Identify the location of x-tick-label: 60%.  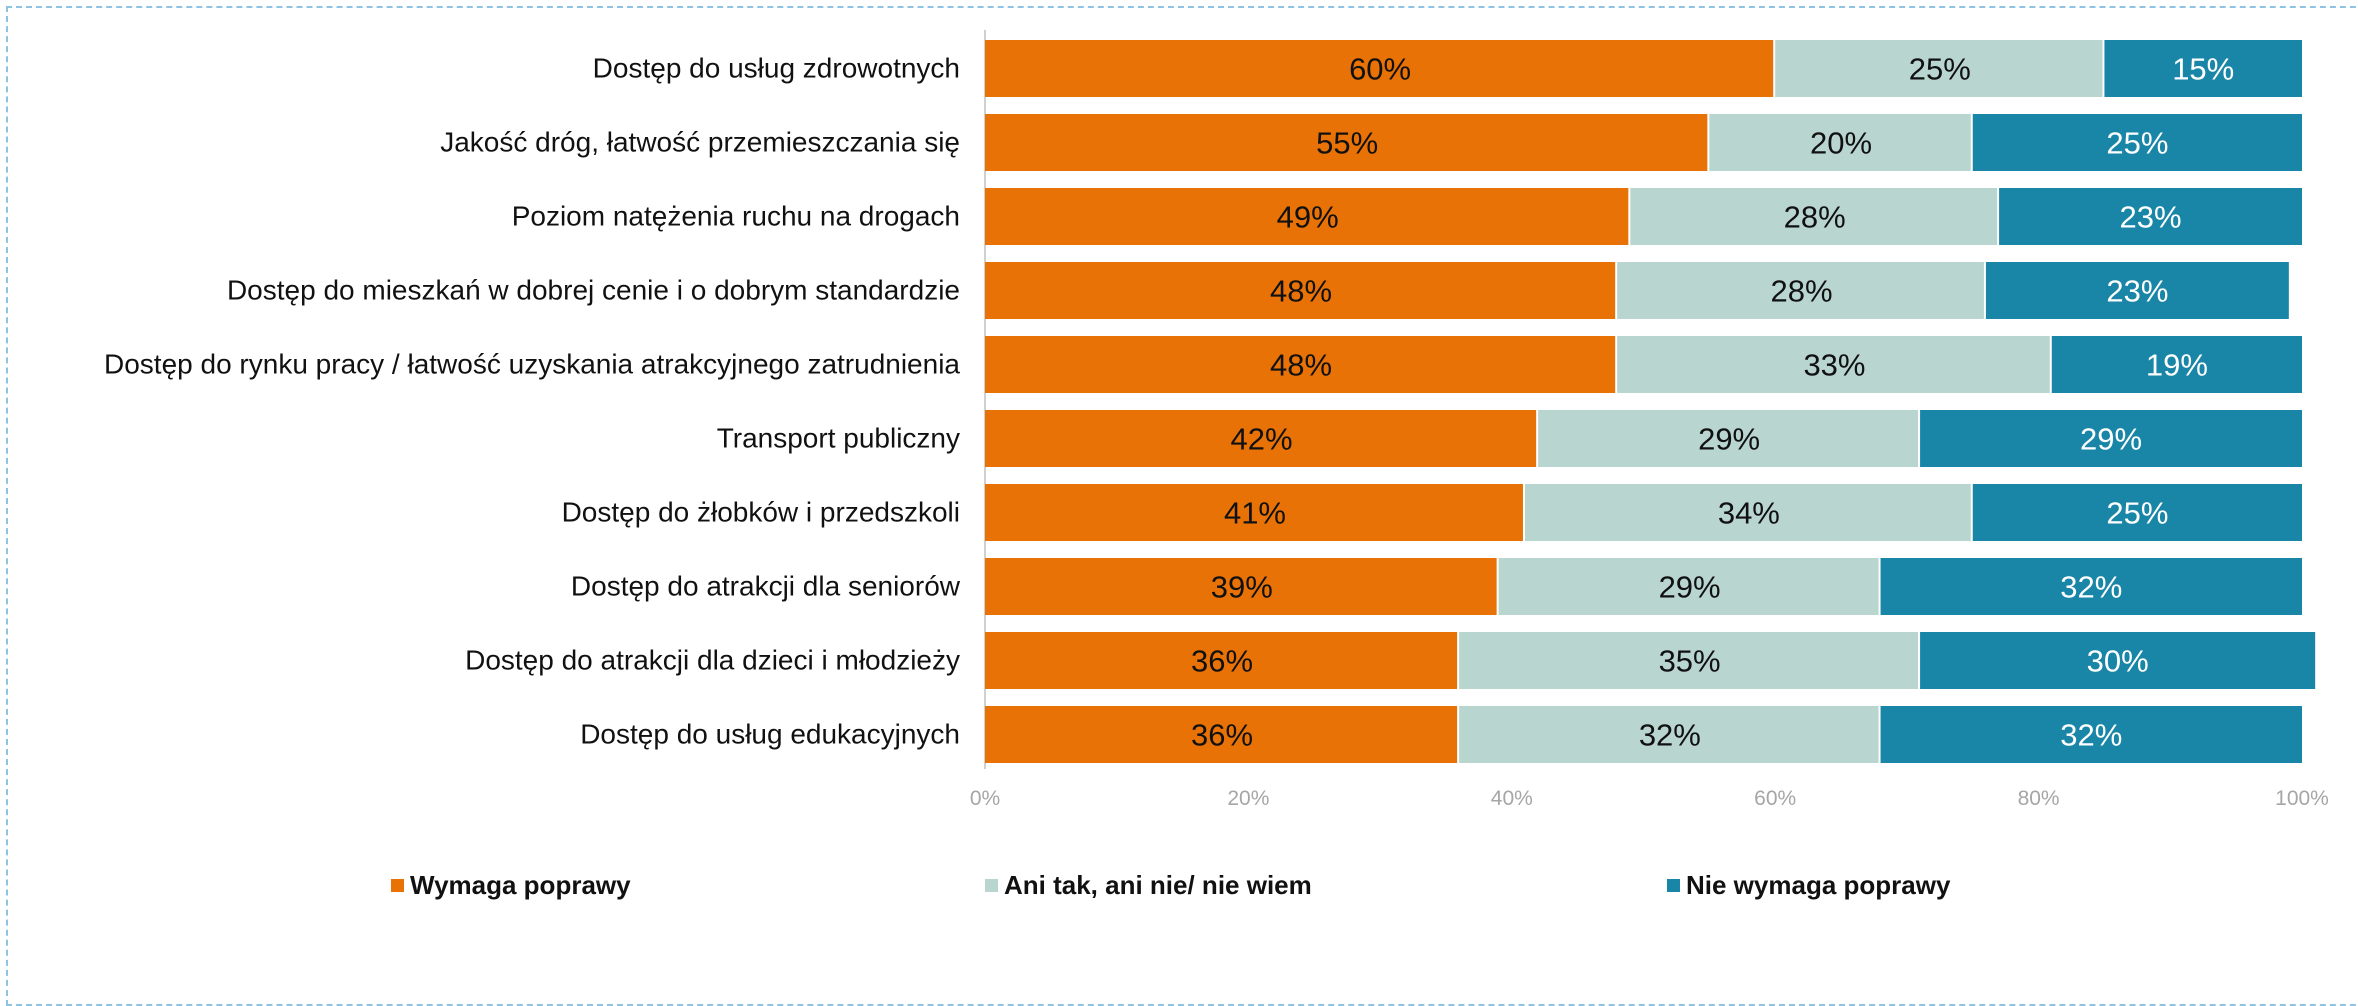
(1775, 798).